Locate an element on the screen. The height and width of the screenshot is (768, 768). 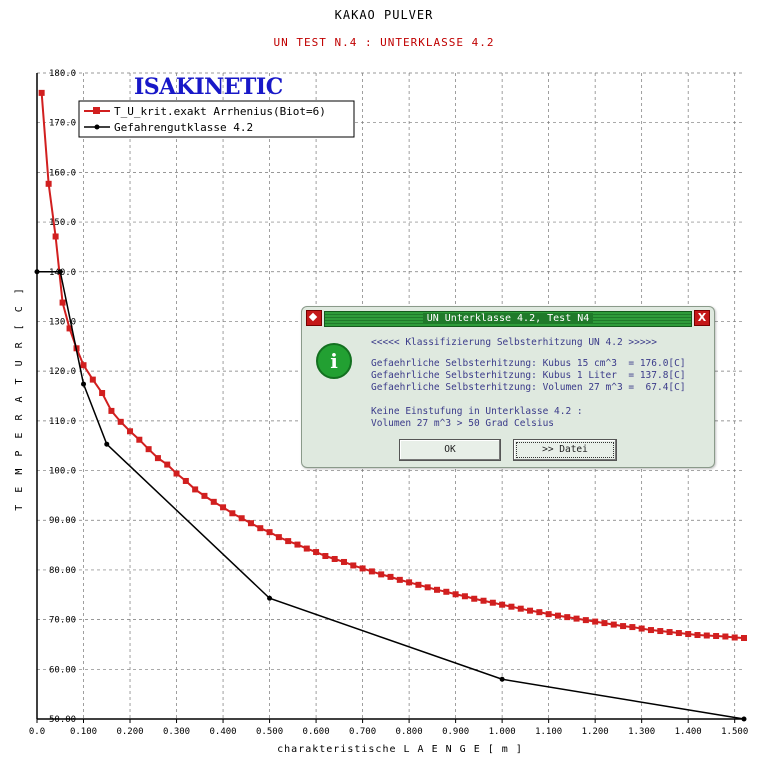
x-tick-label: 0.700 is located at coordinates (362, 732).